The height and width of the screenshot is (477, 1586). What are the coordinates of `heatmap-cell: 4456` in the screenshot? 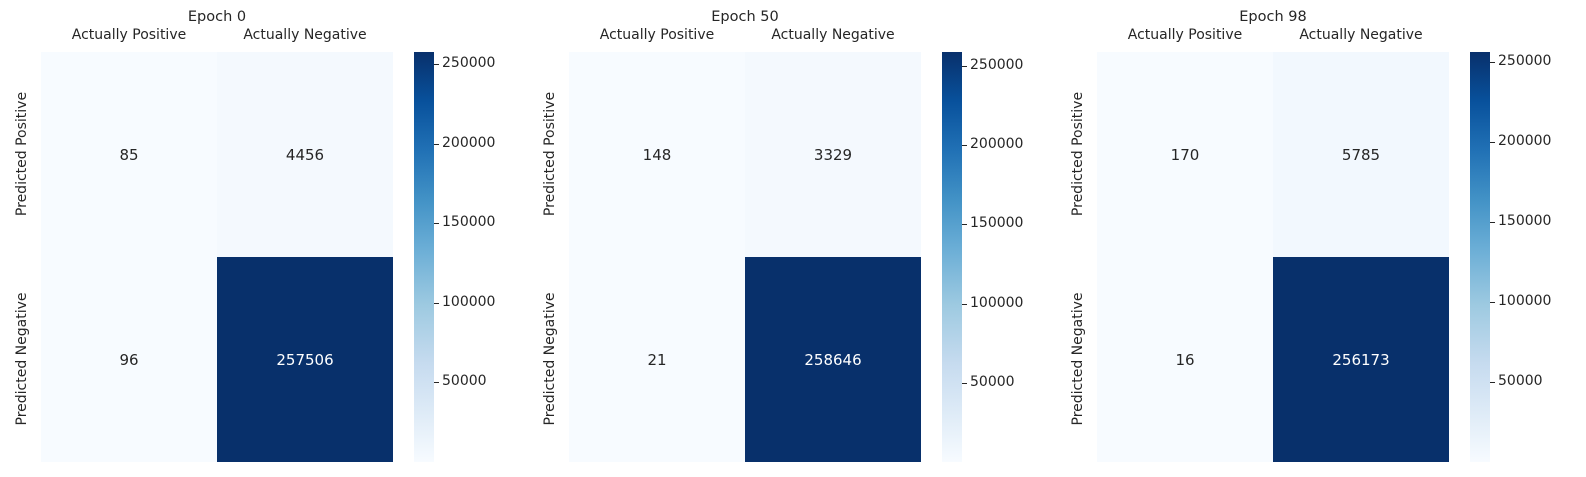 It's located at (305, 154).